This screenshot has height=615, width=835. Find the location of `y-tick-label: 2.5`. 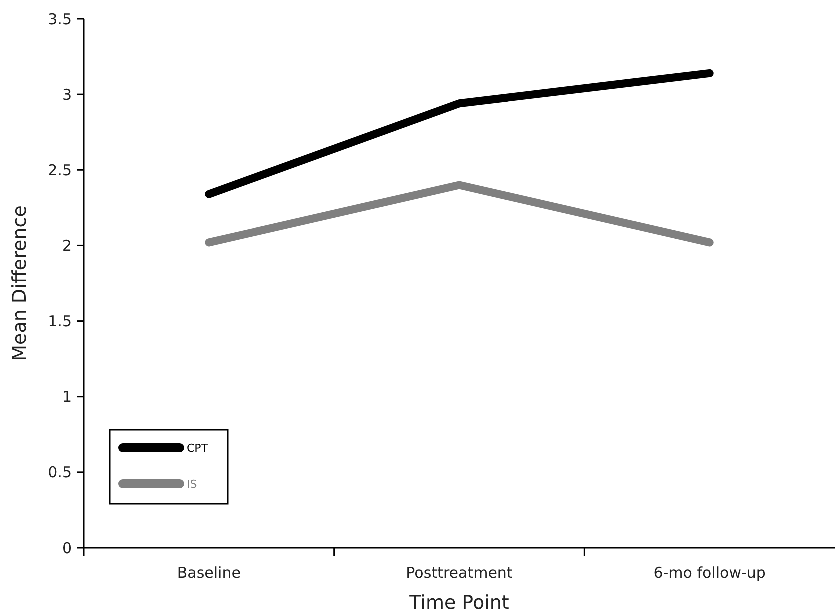

y-tick-label: 2.5 is located at coordinates (60, 170).